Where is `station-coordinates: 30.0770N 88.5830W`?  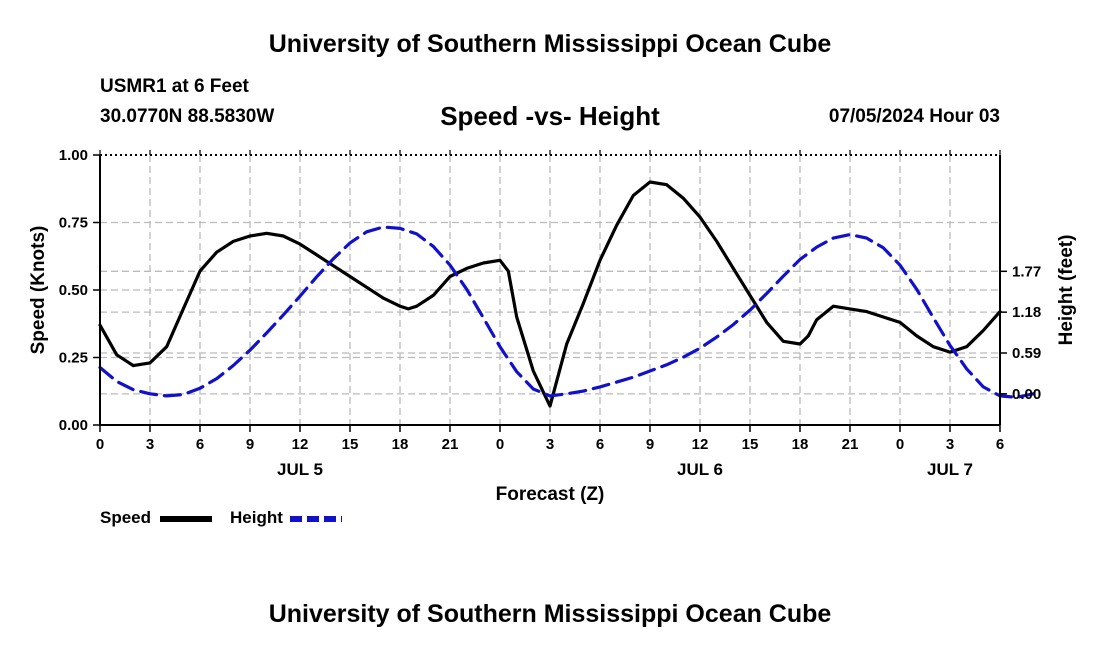 station-coordinates: 30.0770N 88.5830W is located at coordinates (187, 116).